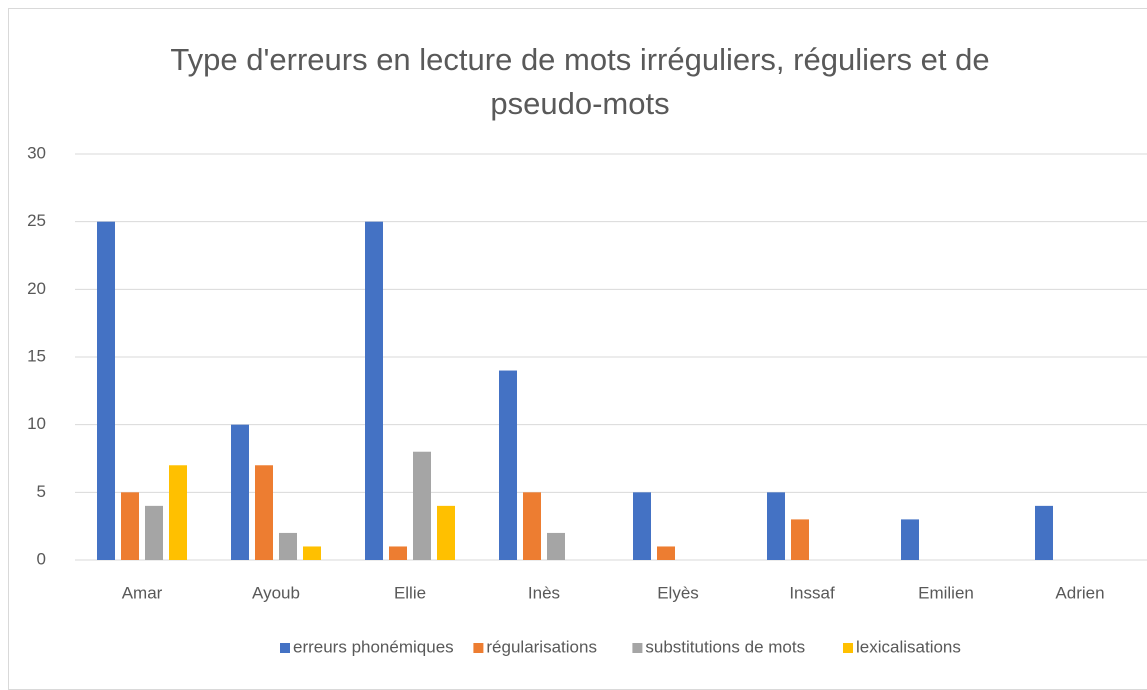 Image resolution: width=1147 pixels, height=690 pixels. Describe the element at coordinates (373, 646) in the screenshot. I see `legend-label: erreurs phonémiques` at that location.